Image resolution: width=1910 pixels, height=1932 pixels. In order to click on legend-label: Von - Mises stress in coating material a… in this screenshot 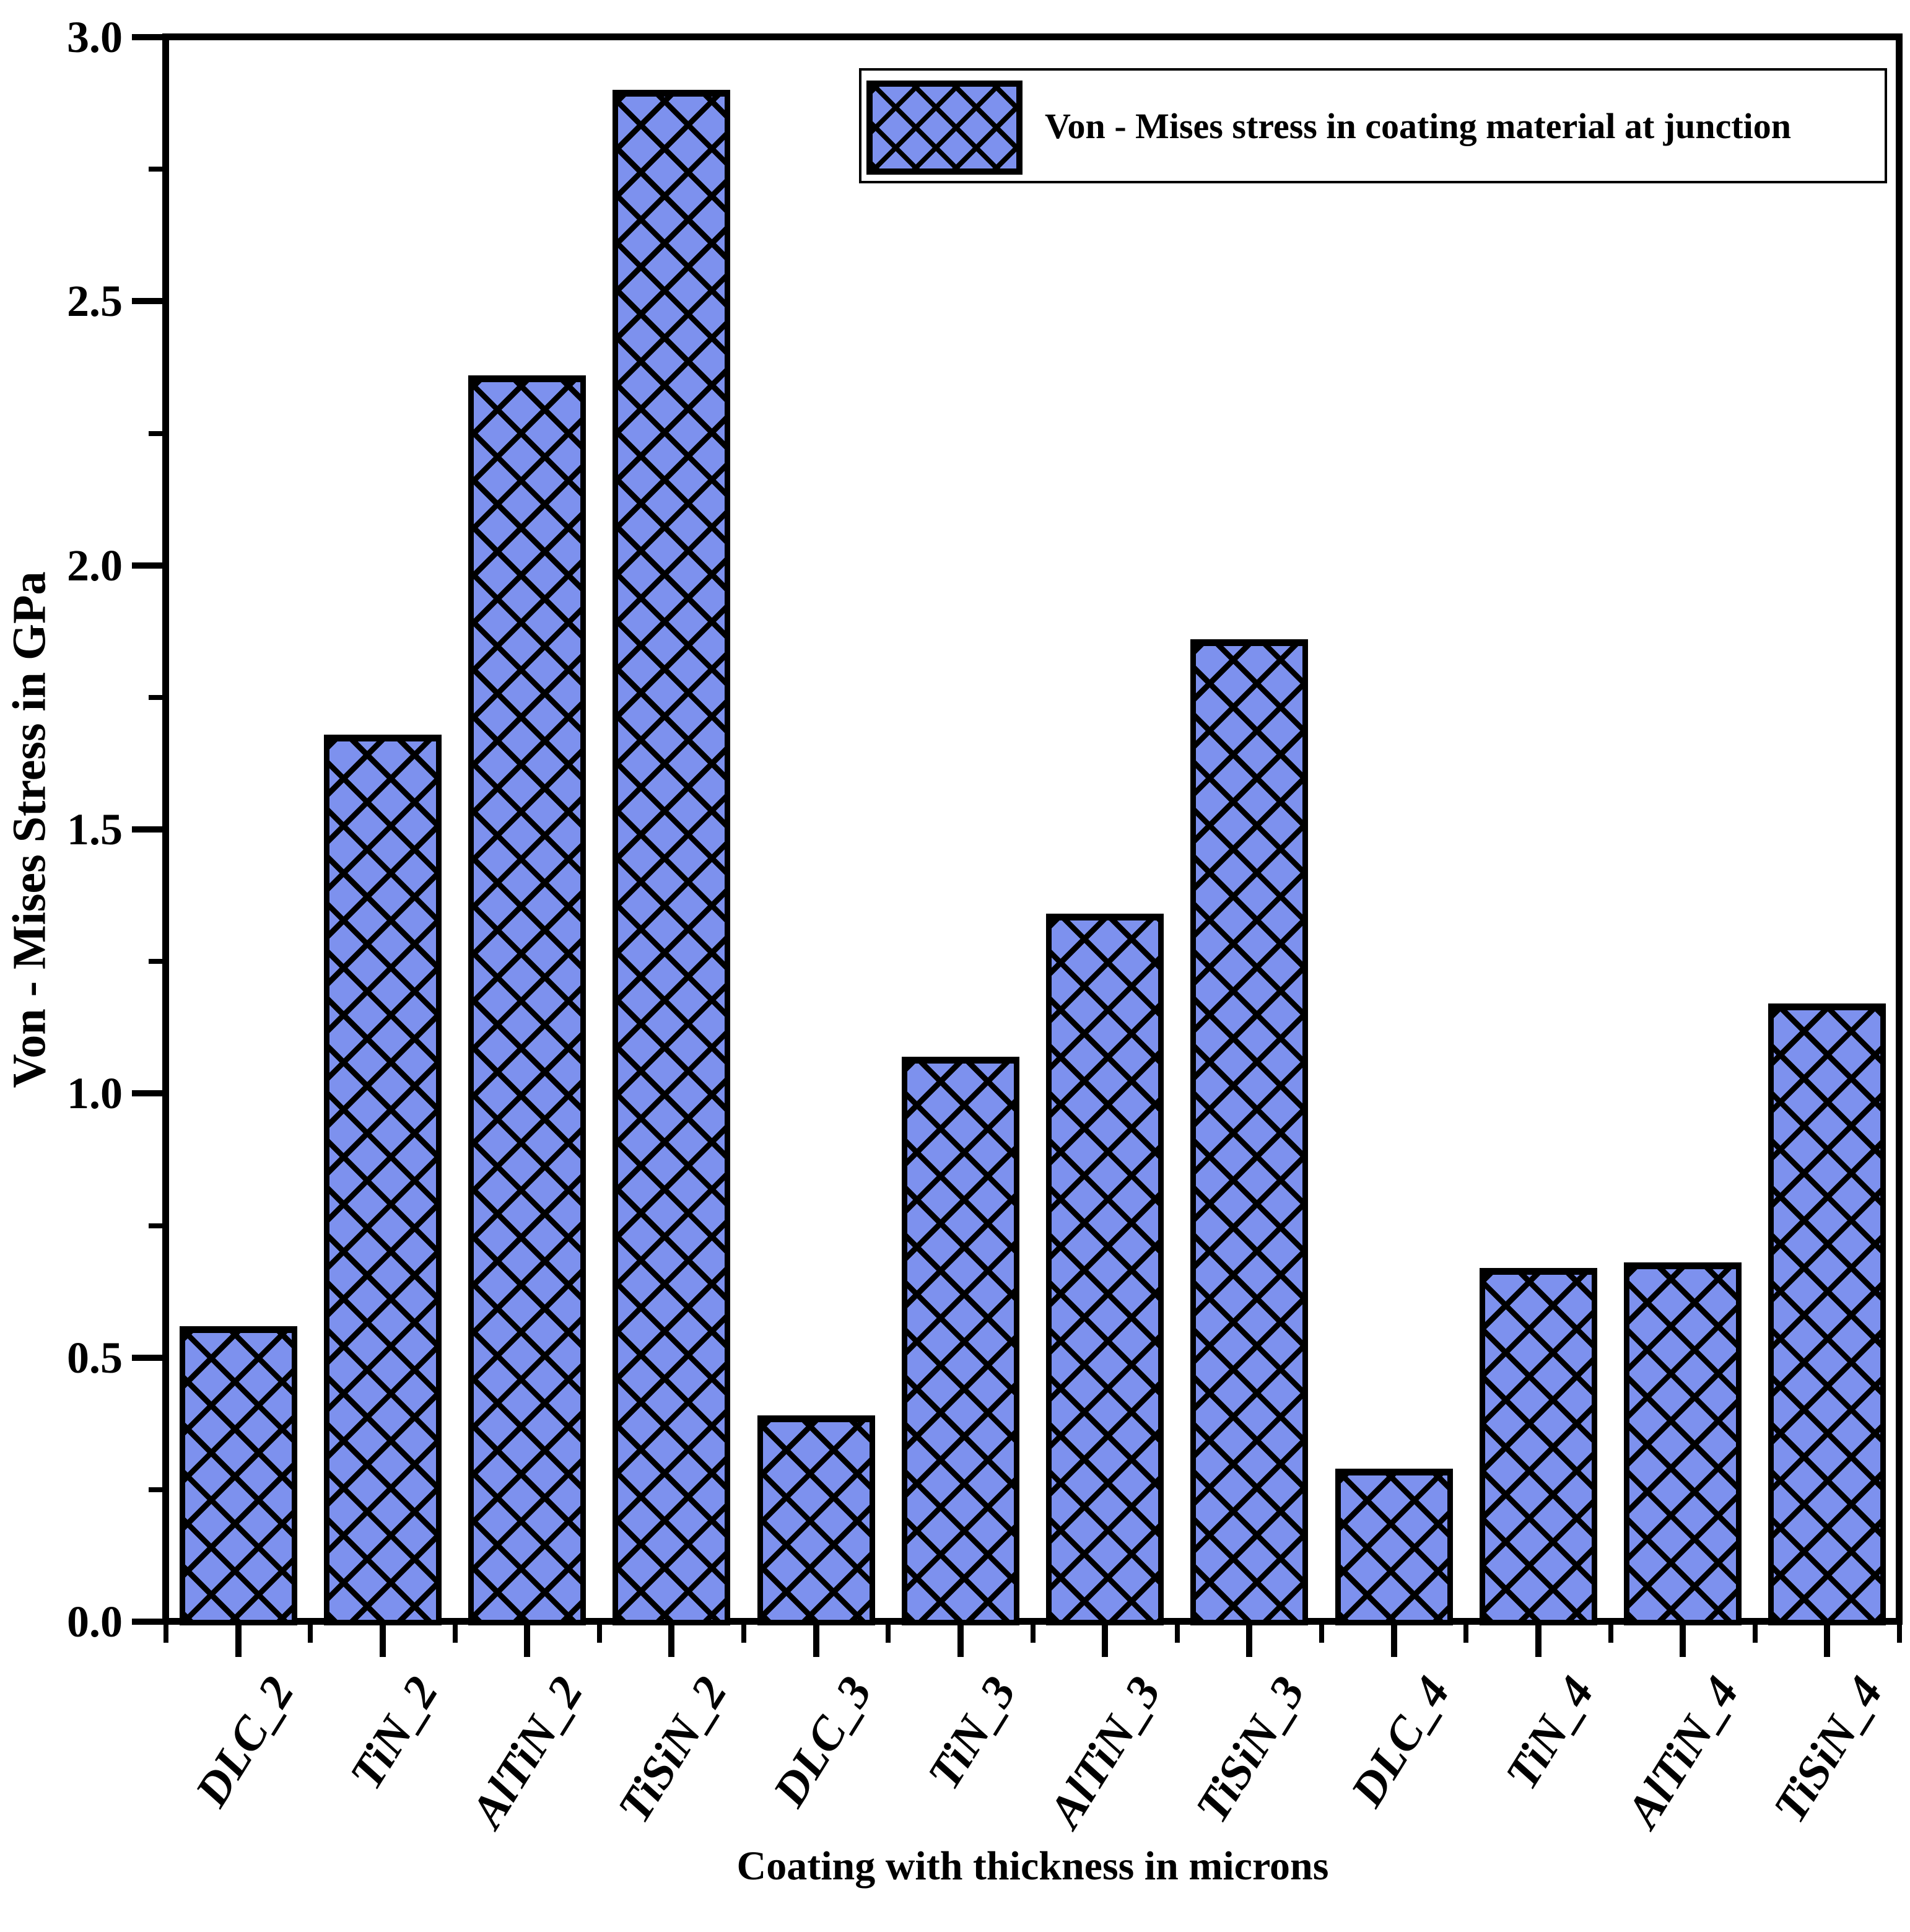, I will do `click(1419, 125)`.